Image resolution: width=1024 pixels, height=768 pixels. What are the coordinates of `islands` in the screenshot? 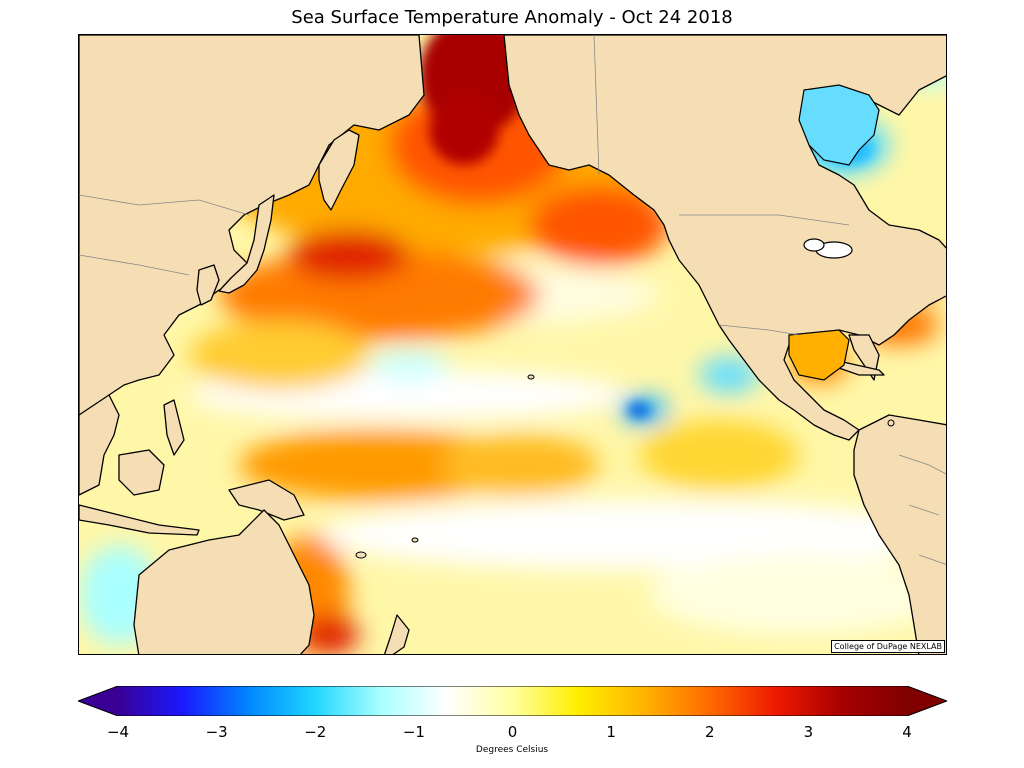 It's located at (625, 466).